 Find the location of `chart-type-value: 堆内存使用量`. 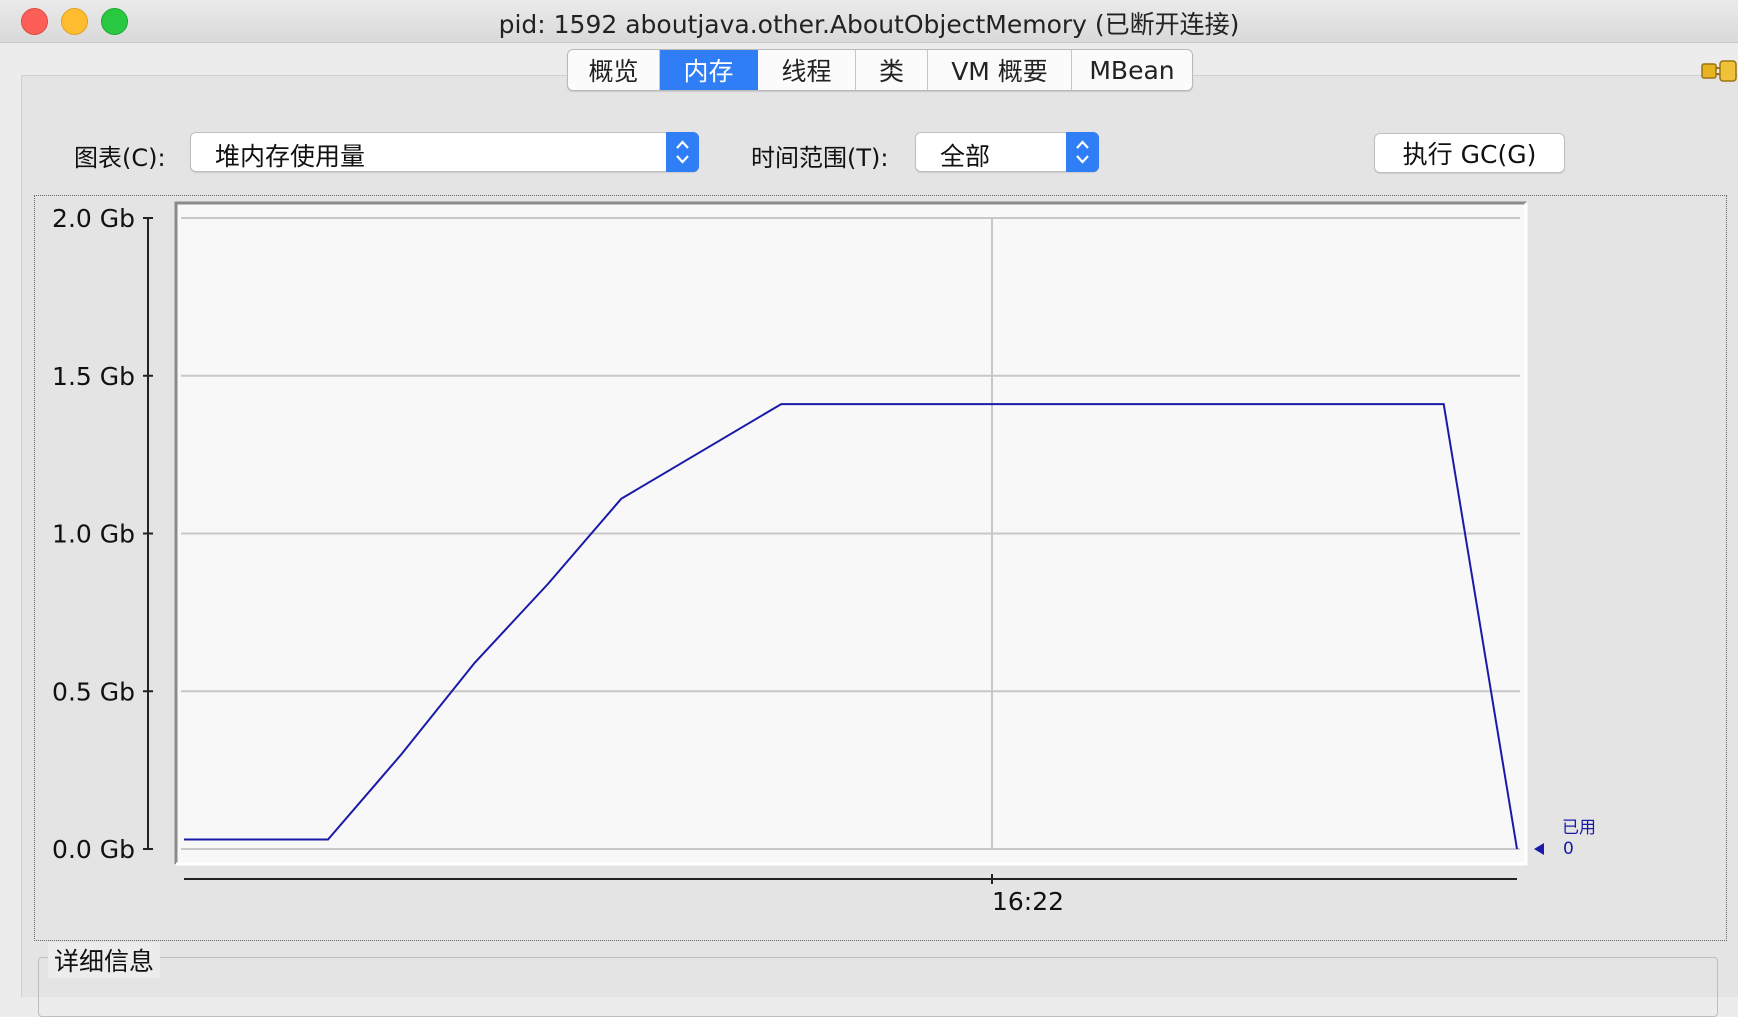

chart-type-value: 堆内存使用量 is located at coordinates (290, 156).